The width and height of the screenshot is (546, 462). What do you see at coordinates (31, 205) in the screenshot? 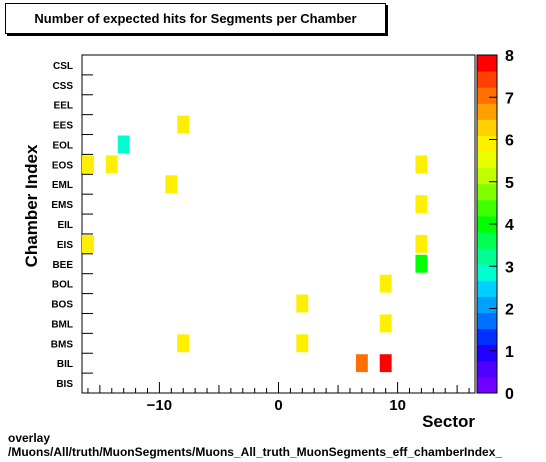
I see `y-axis-label: Chamber Index` at bounding box center [31, 205].